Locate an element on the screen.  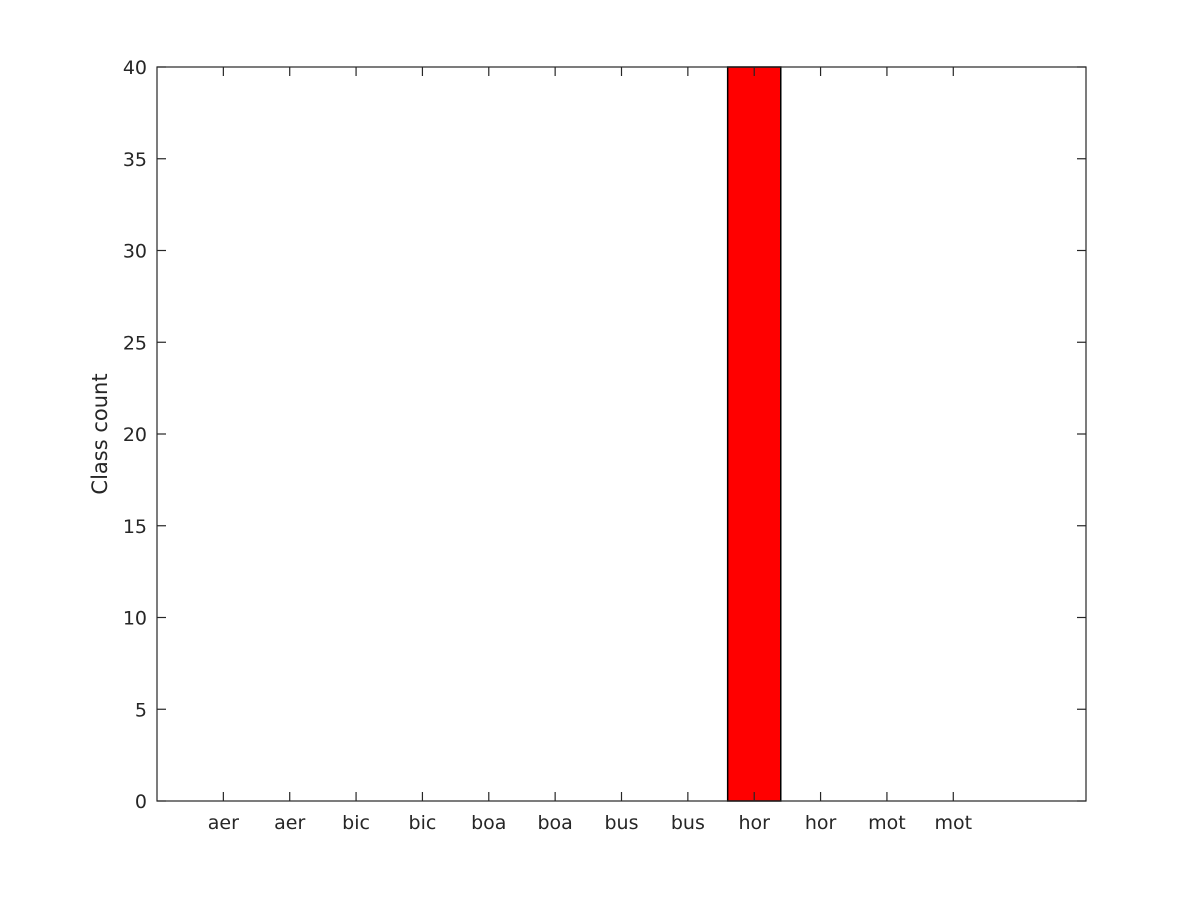
y-tick-label: 10 is located at coordinates (135, 619).